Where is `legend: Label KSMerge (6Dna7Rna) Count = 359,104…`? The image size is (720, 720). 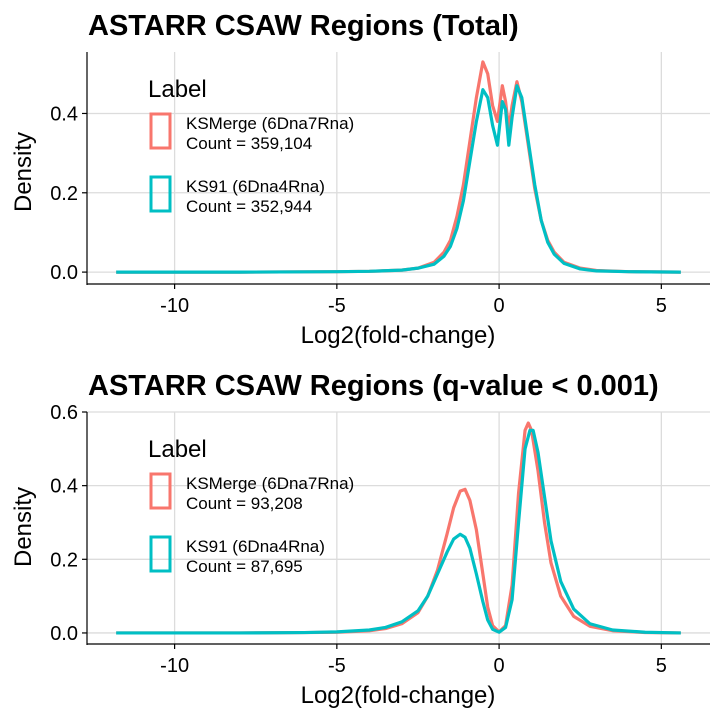 legend: Label KSMerge (6Dna7Rna) Count = 359,104… is located at coordinates (251, 146).